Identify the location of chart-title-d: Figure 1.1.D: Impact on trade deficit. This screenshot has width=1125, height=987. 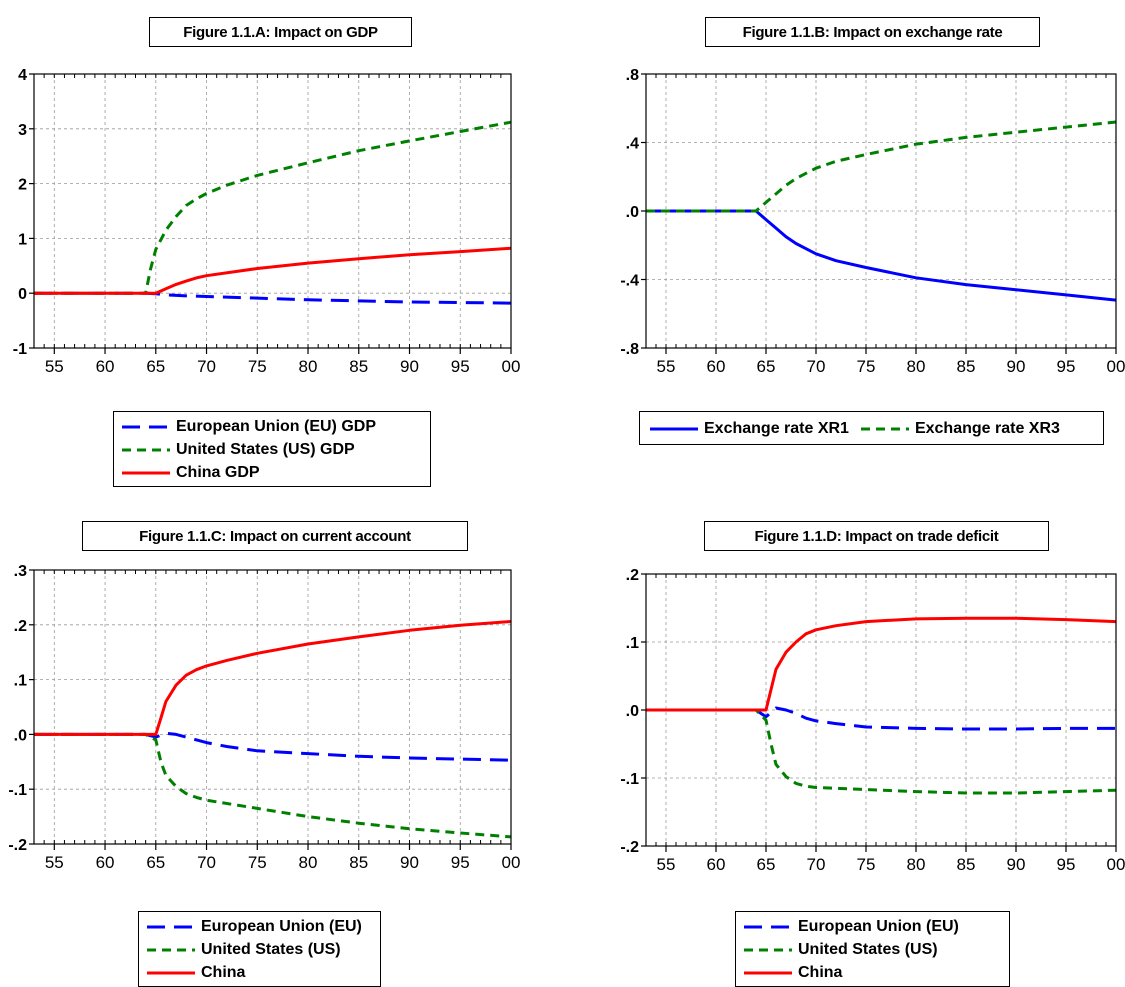
(876, 536).